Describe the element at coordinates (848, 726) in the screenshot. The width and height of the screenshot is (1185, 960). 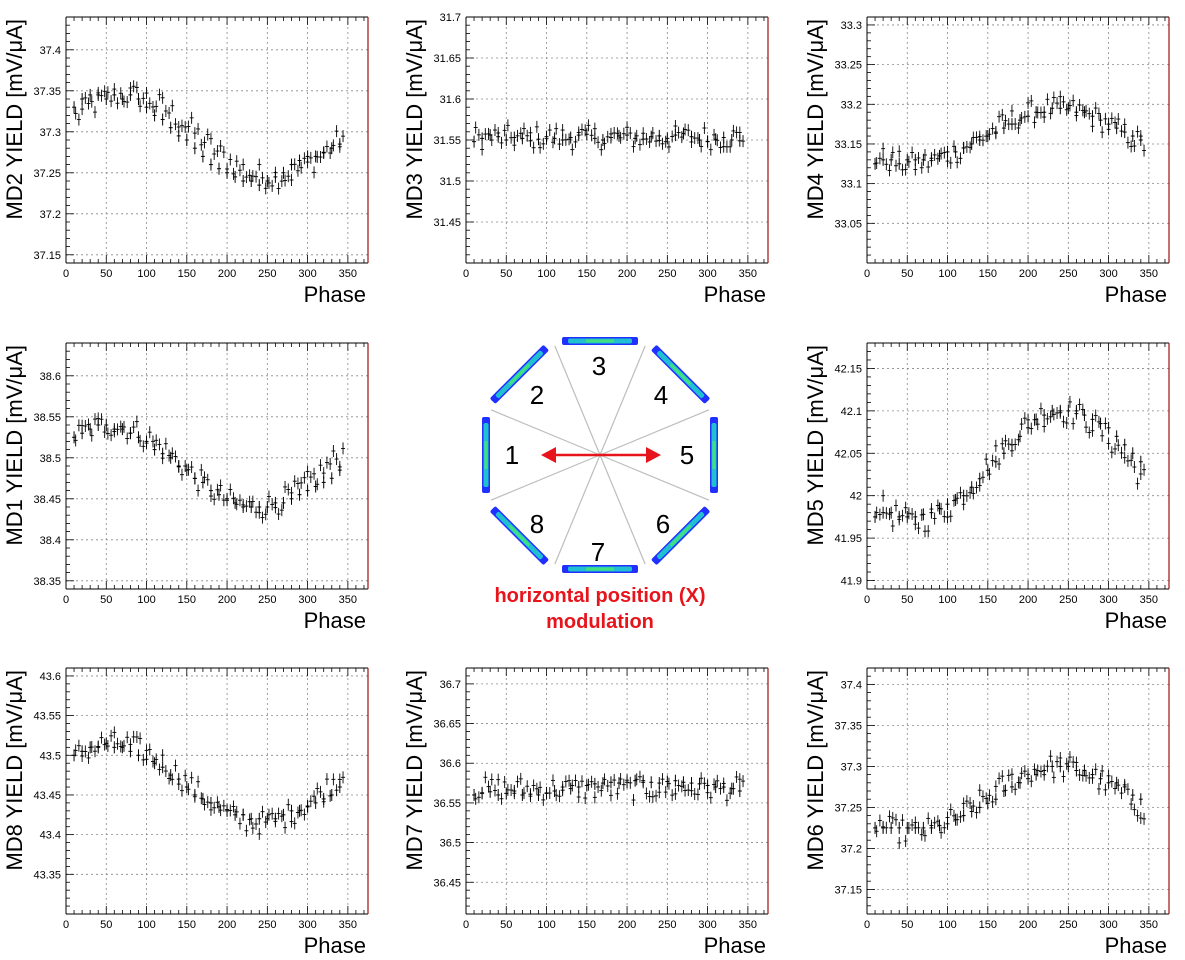
I see `y-tick-label: 37.35` at that location.